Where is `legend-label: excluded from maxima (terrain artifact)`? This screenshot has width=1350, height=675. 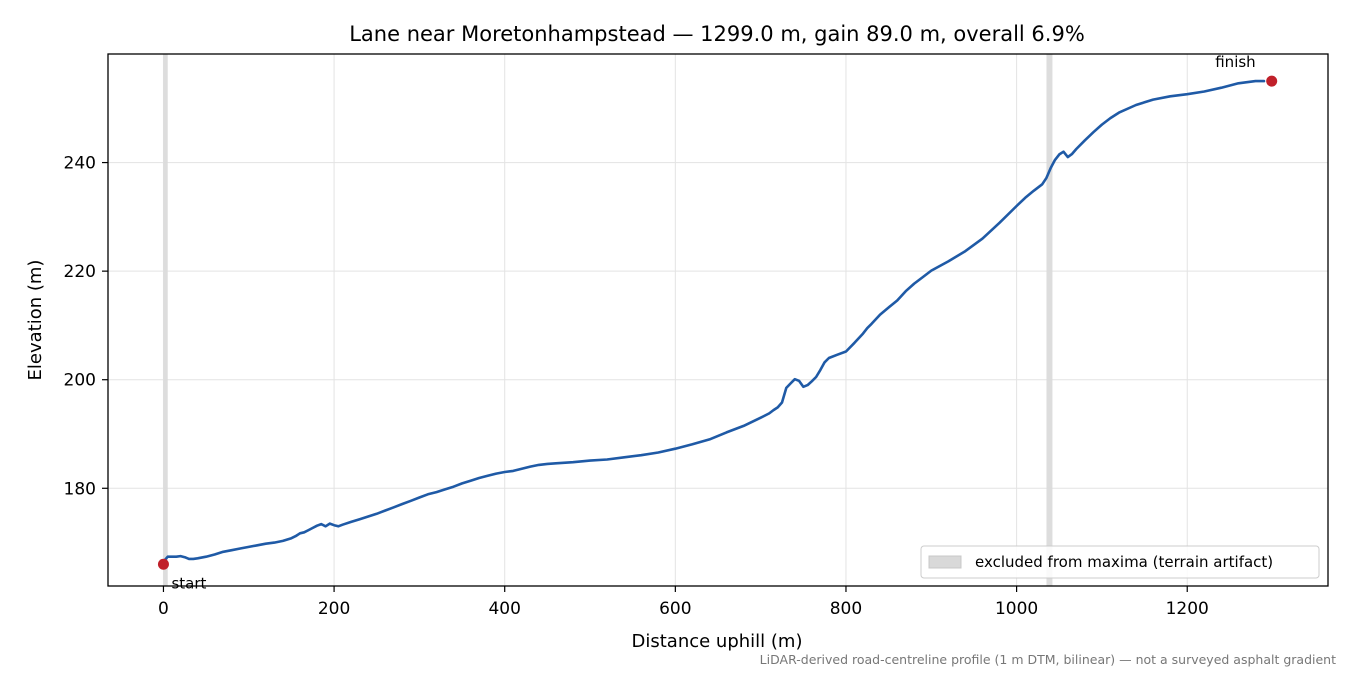 legend-label: excluded from maxima (terrain artifact) is located at coordinates (1124, 562).